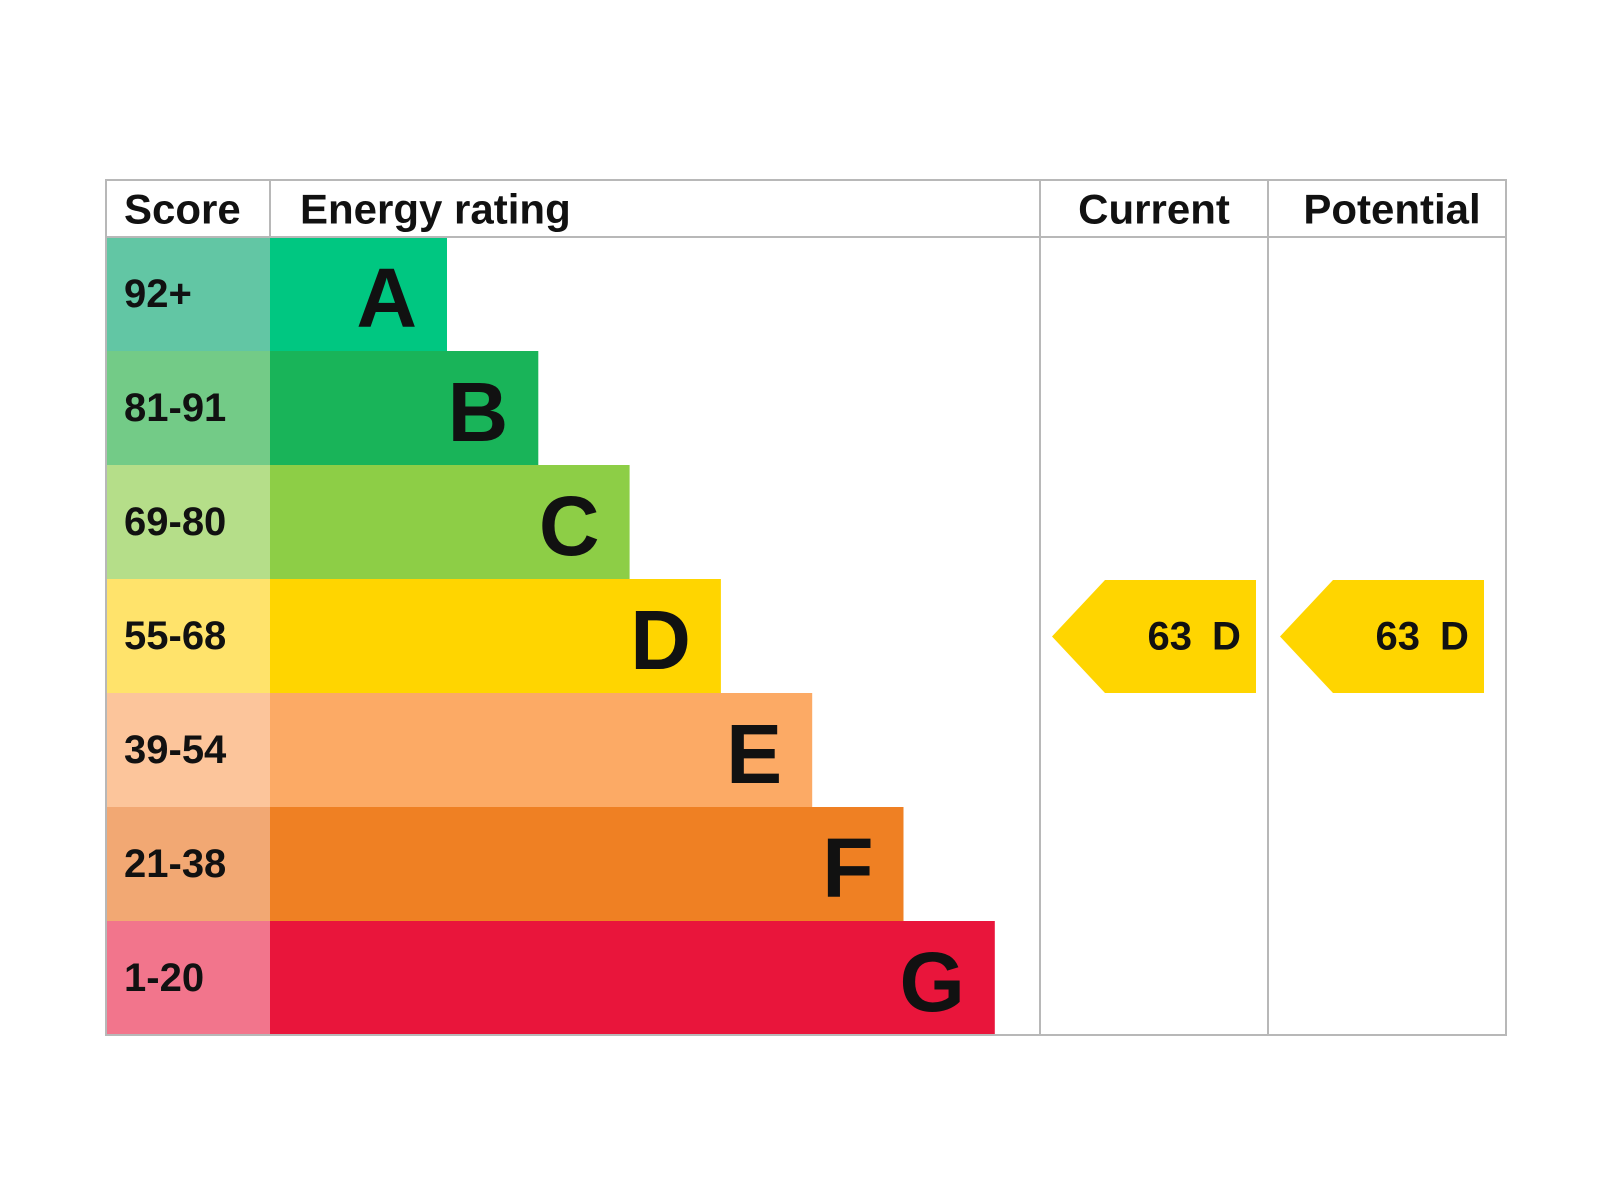  What do you see at coordinates (847, 868) in the screenshot?
I see `rating-letter: F` at bounding box center [847, 868].